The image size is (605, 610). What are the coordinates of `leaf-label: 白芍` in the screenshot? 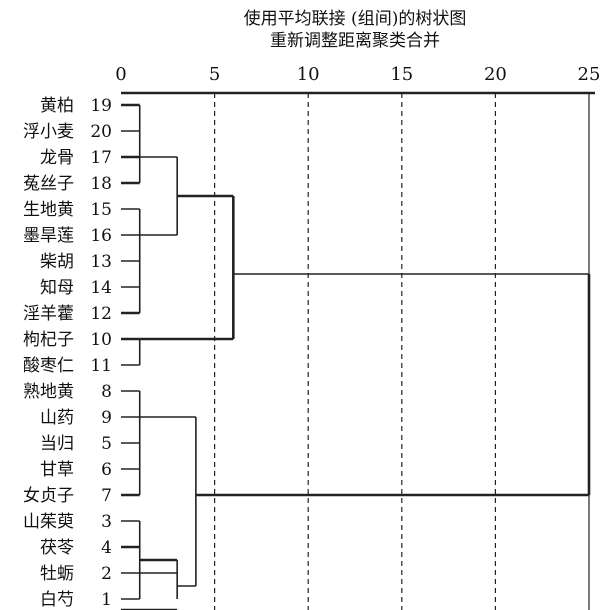 It's located at (57, 600).